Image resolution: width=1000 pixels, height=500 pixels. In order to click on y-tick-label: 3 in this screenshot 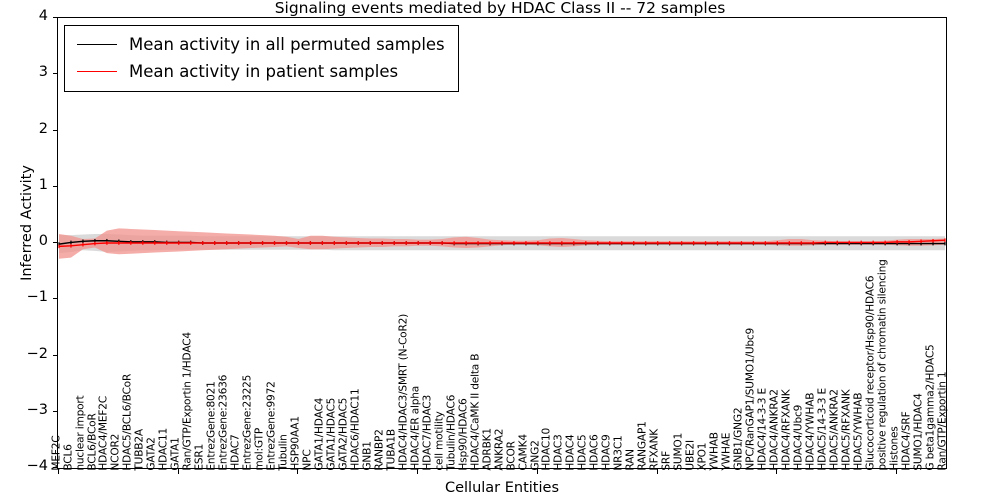, I will do `click(43, 72)`.